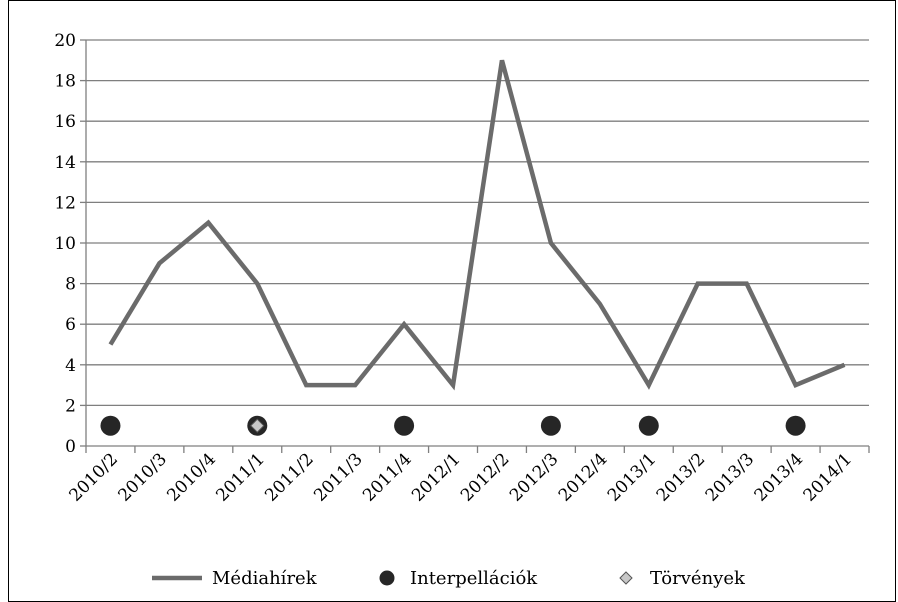 Image resolution: width=898 pixels, height=602 pixels. What do you see at coordinates (338, 477) in the screenshot?
I see `x-tick-label: 2011/3` at bounding box center [338, 477].